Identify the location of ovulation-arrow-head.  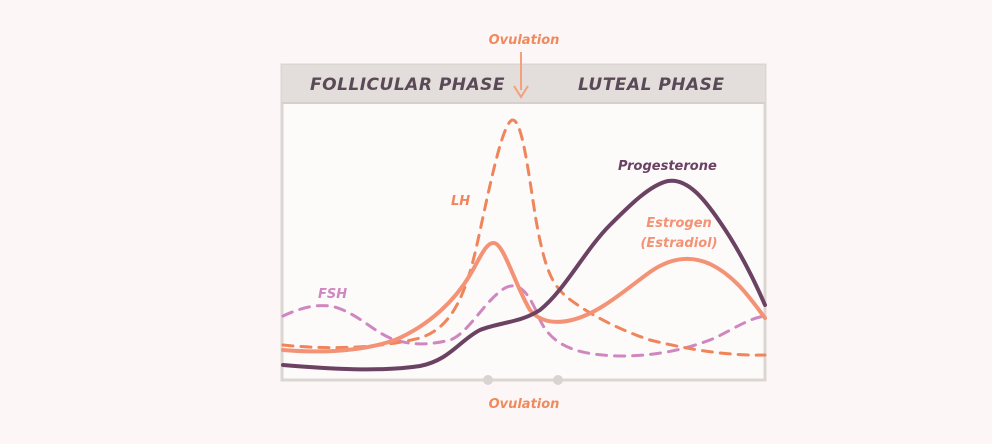
(521, 92).